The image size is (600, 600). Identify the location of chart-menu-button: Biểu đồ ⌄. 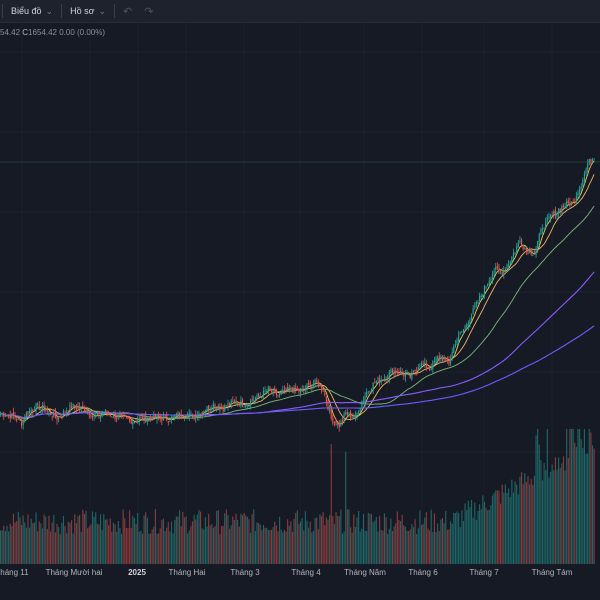
(32, 11).